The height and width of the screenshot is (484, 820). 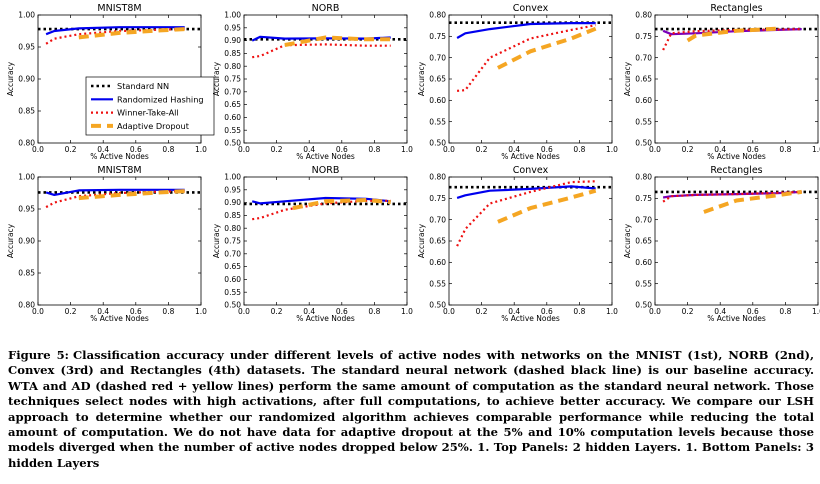 I want to click on y-tick-label: 1.00, so click(x=232, y=15).